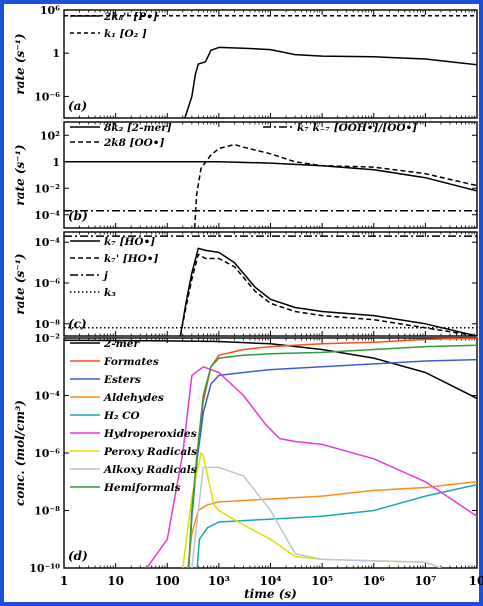 This screenshot has height=606, width=483. I want to click on legend-label: k₃, so click(110, 293).